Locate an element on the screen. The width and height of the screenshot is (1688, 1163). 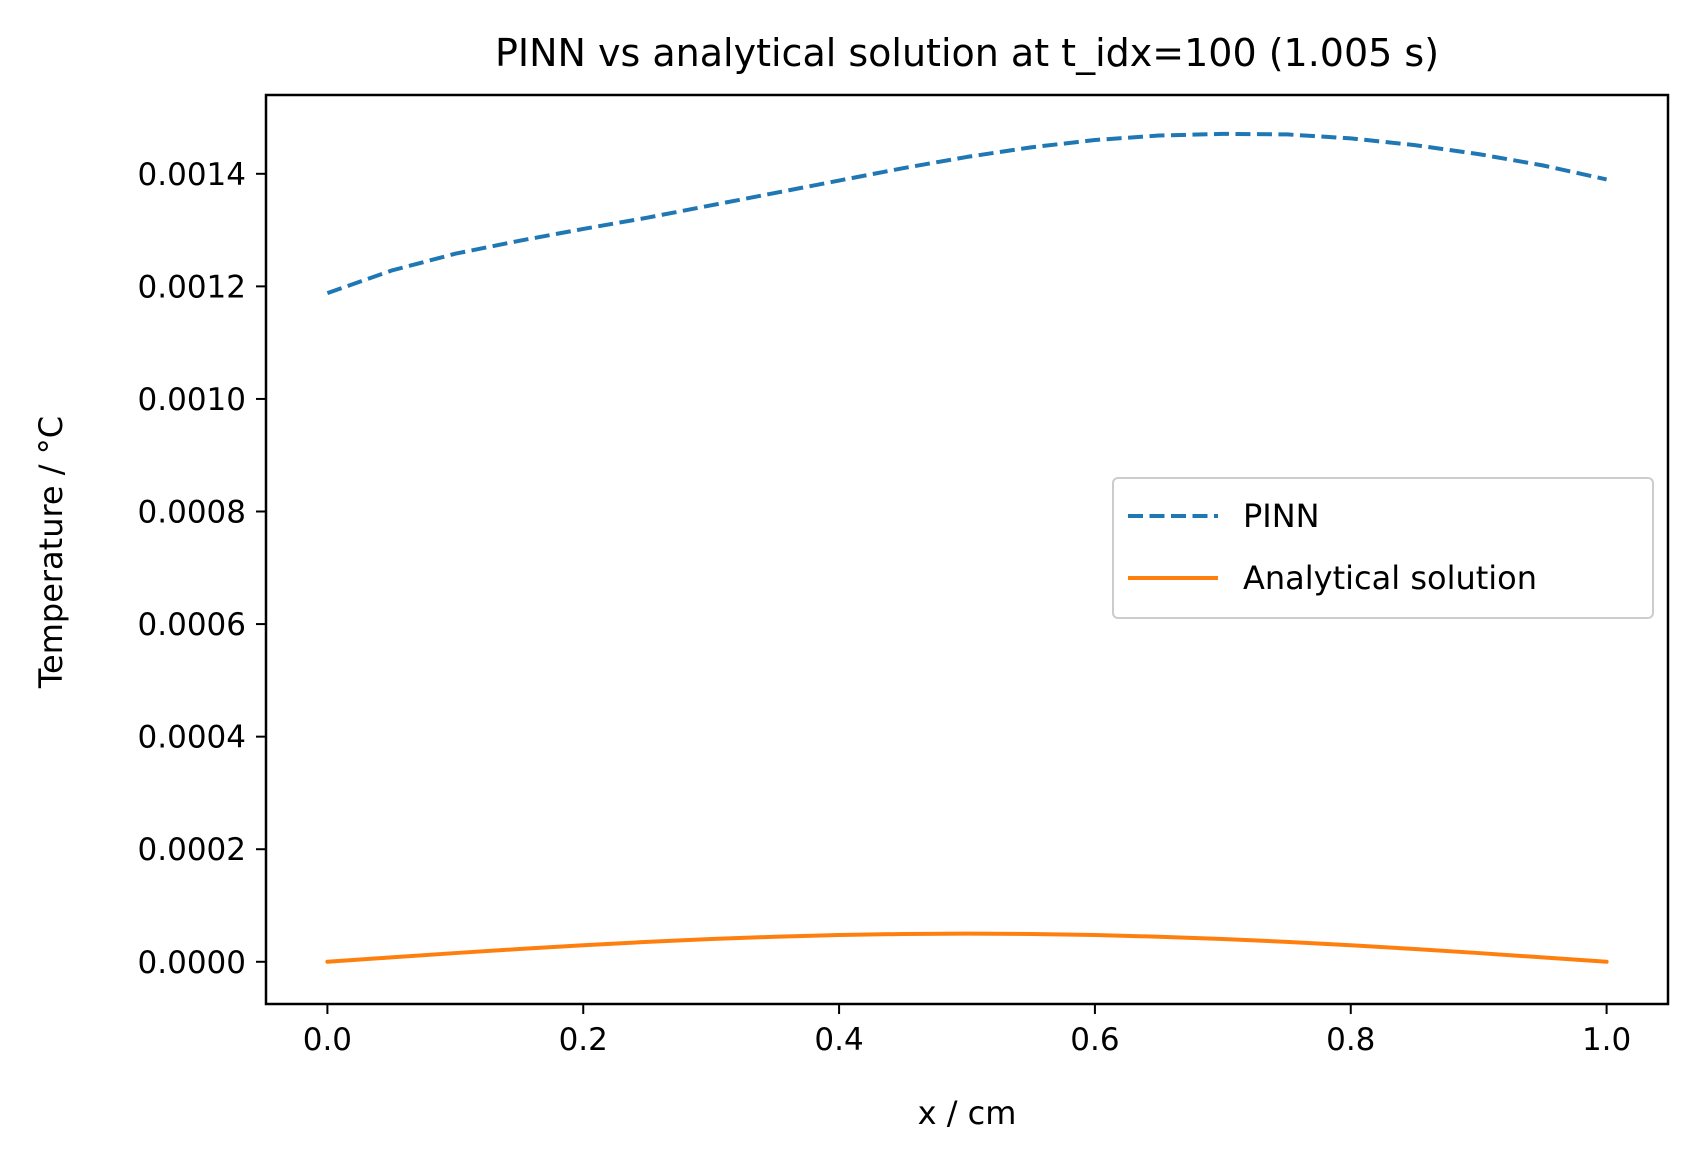
x-tick-label: 0.2 is located at coordinates (583, 1040).